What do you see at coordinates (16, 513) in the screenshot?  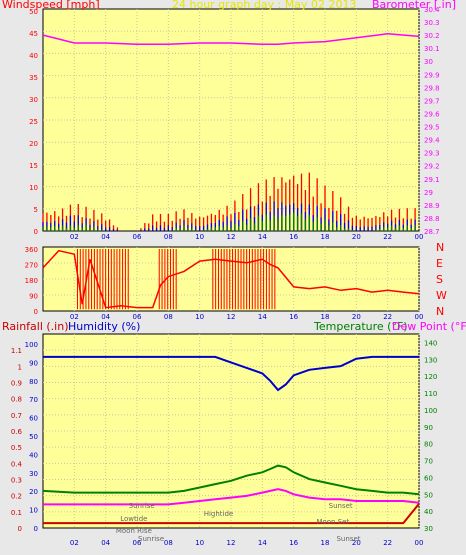 I see `rain-tick-label: 0.1` at bounding box center [16, 513].